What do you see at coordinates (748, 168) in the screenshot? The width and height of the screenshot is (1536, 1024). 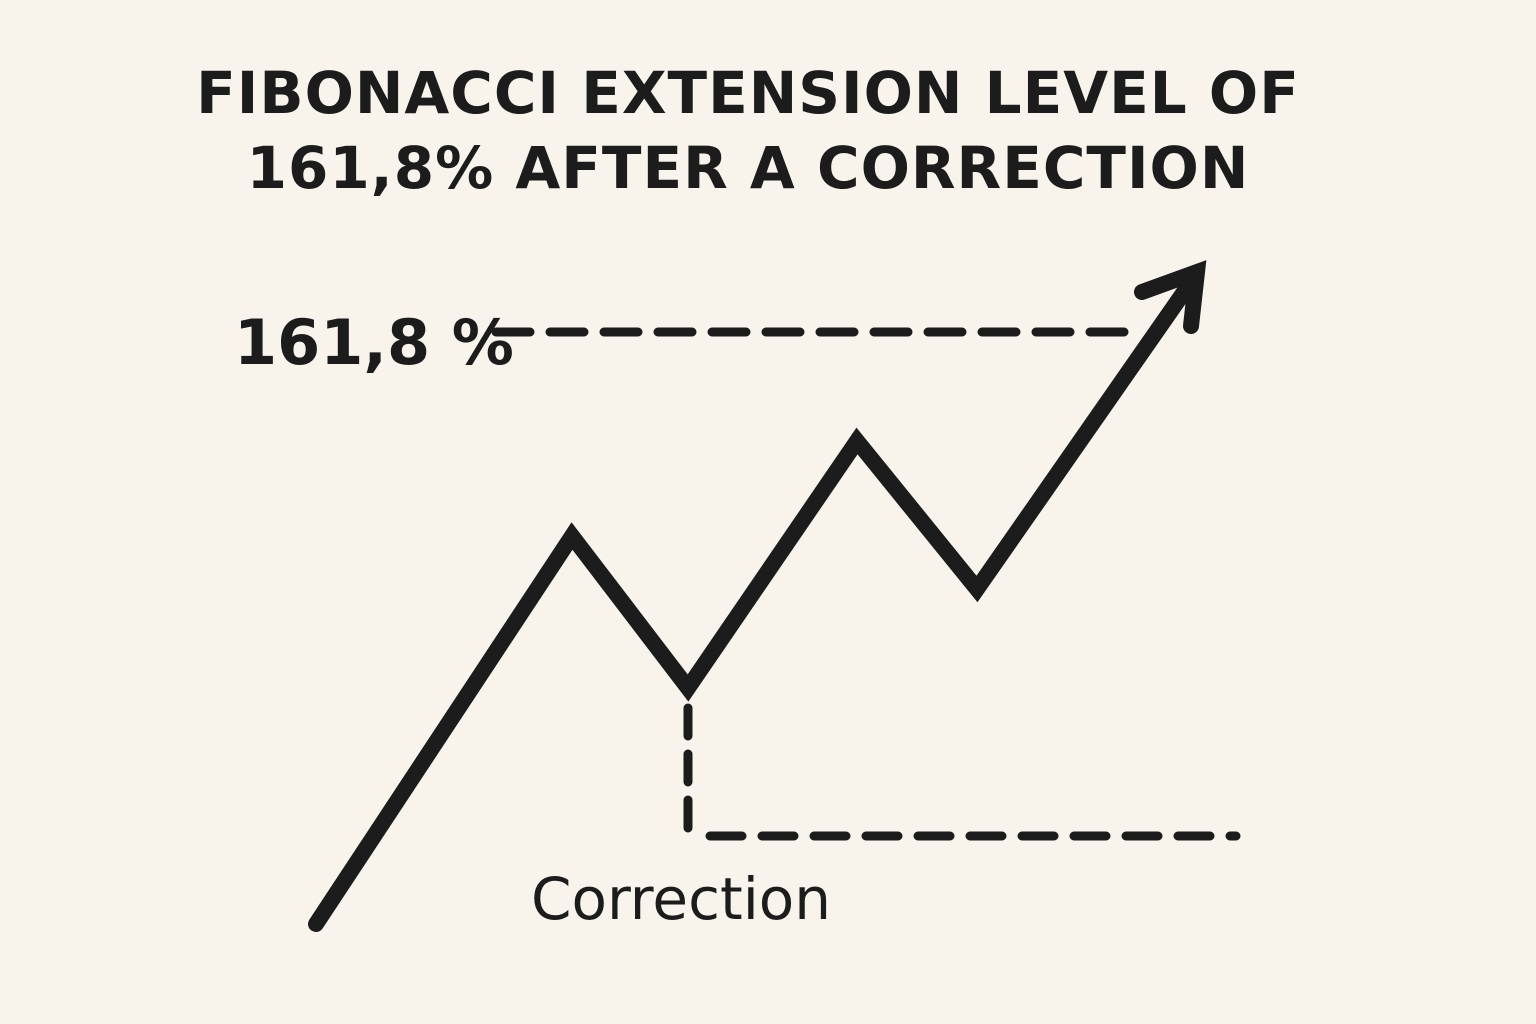 I see `title-line-2: 161,8% AFTER A CORRECTION` at bounding box center [748, 168].